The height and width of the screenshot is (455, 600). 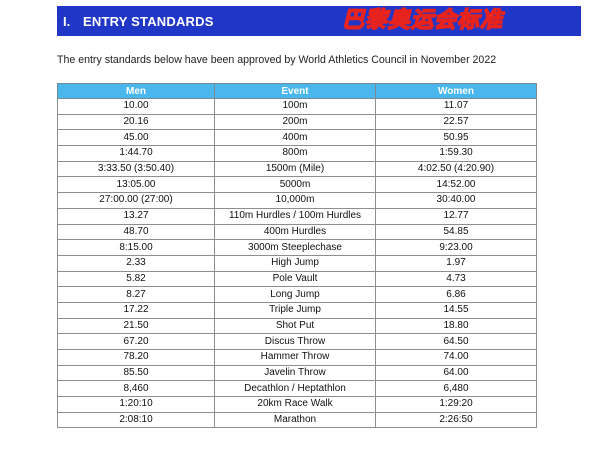 What do you see at coordinates (136, 389) in the screenshot?
I see `men-standard: 8,460` at bounding box center [136, 389].